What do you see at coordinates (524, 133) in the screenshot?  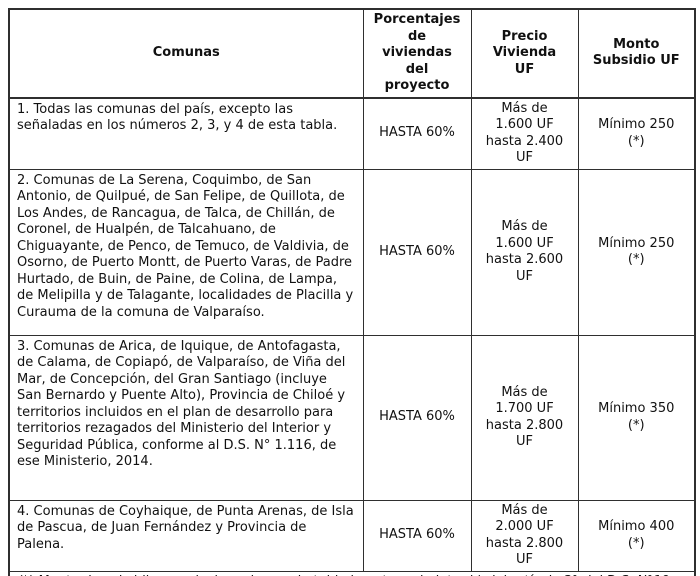 I see `cell-precio-1: Más de 1.600 UF hasta 2.400 UF` at bounding box center [524, 133].